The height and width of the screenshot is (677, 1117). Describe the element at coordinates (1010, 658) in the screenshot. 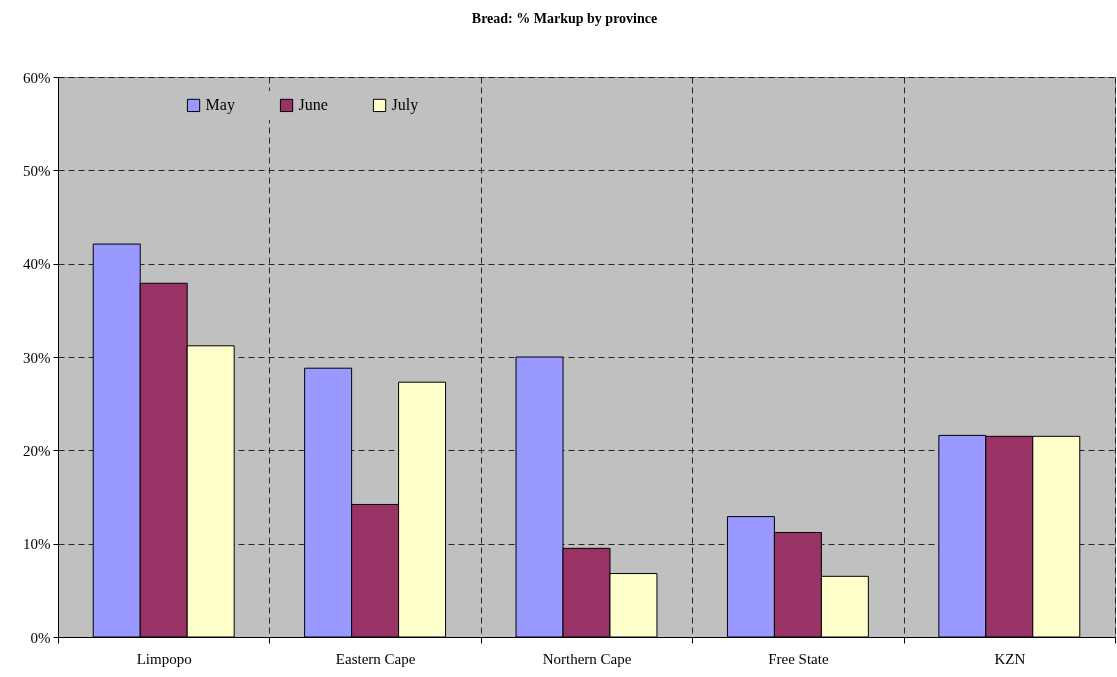

I see `x-tick-label: KZN` at that location.